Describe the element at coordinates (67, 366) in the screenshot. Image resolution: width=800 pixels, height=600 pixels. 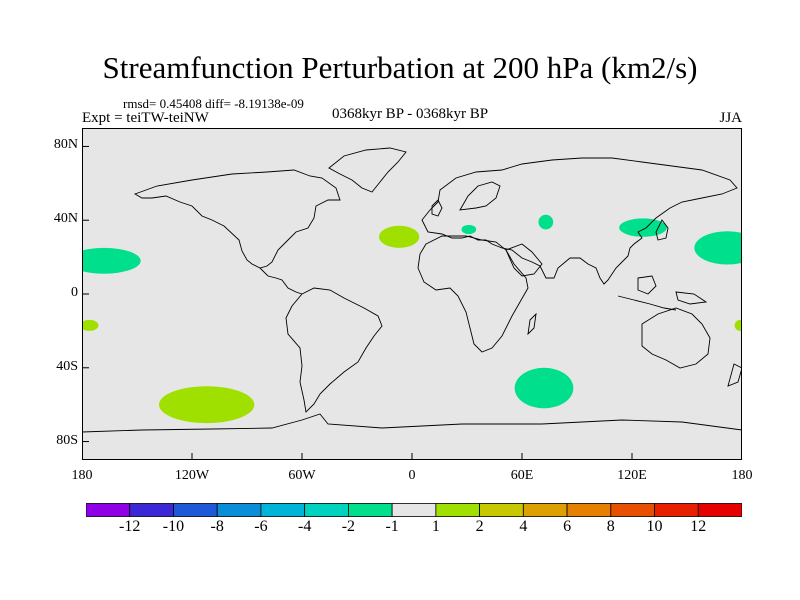
I see `y-tick-label: 40S` at that location.